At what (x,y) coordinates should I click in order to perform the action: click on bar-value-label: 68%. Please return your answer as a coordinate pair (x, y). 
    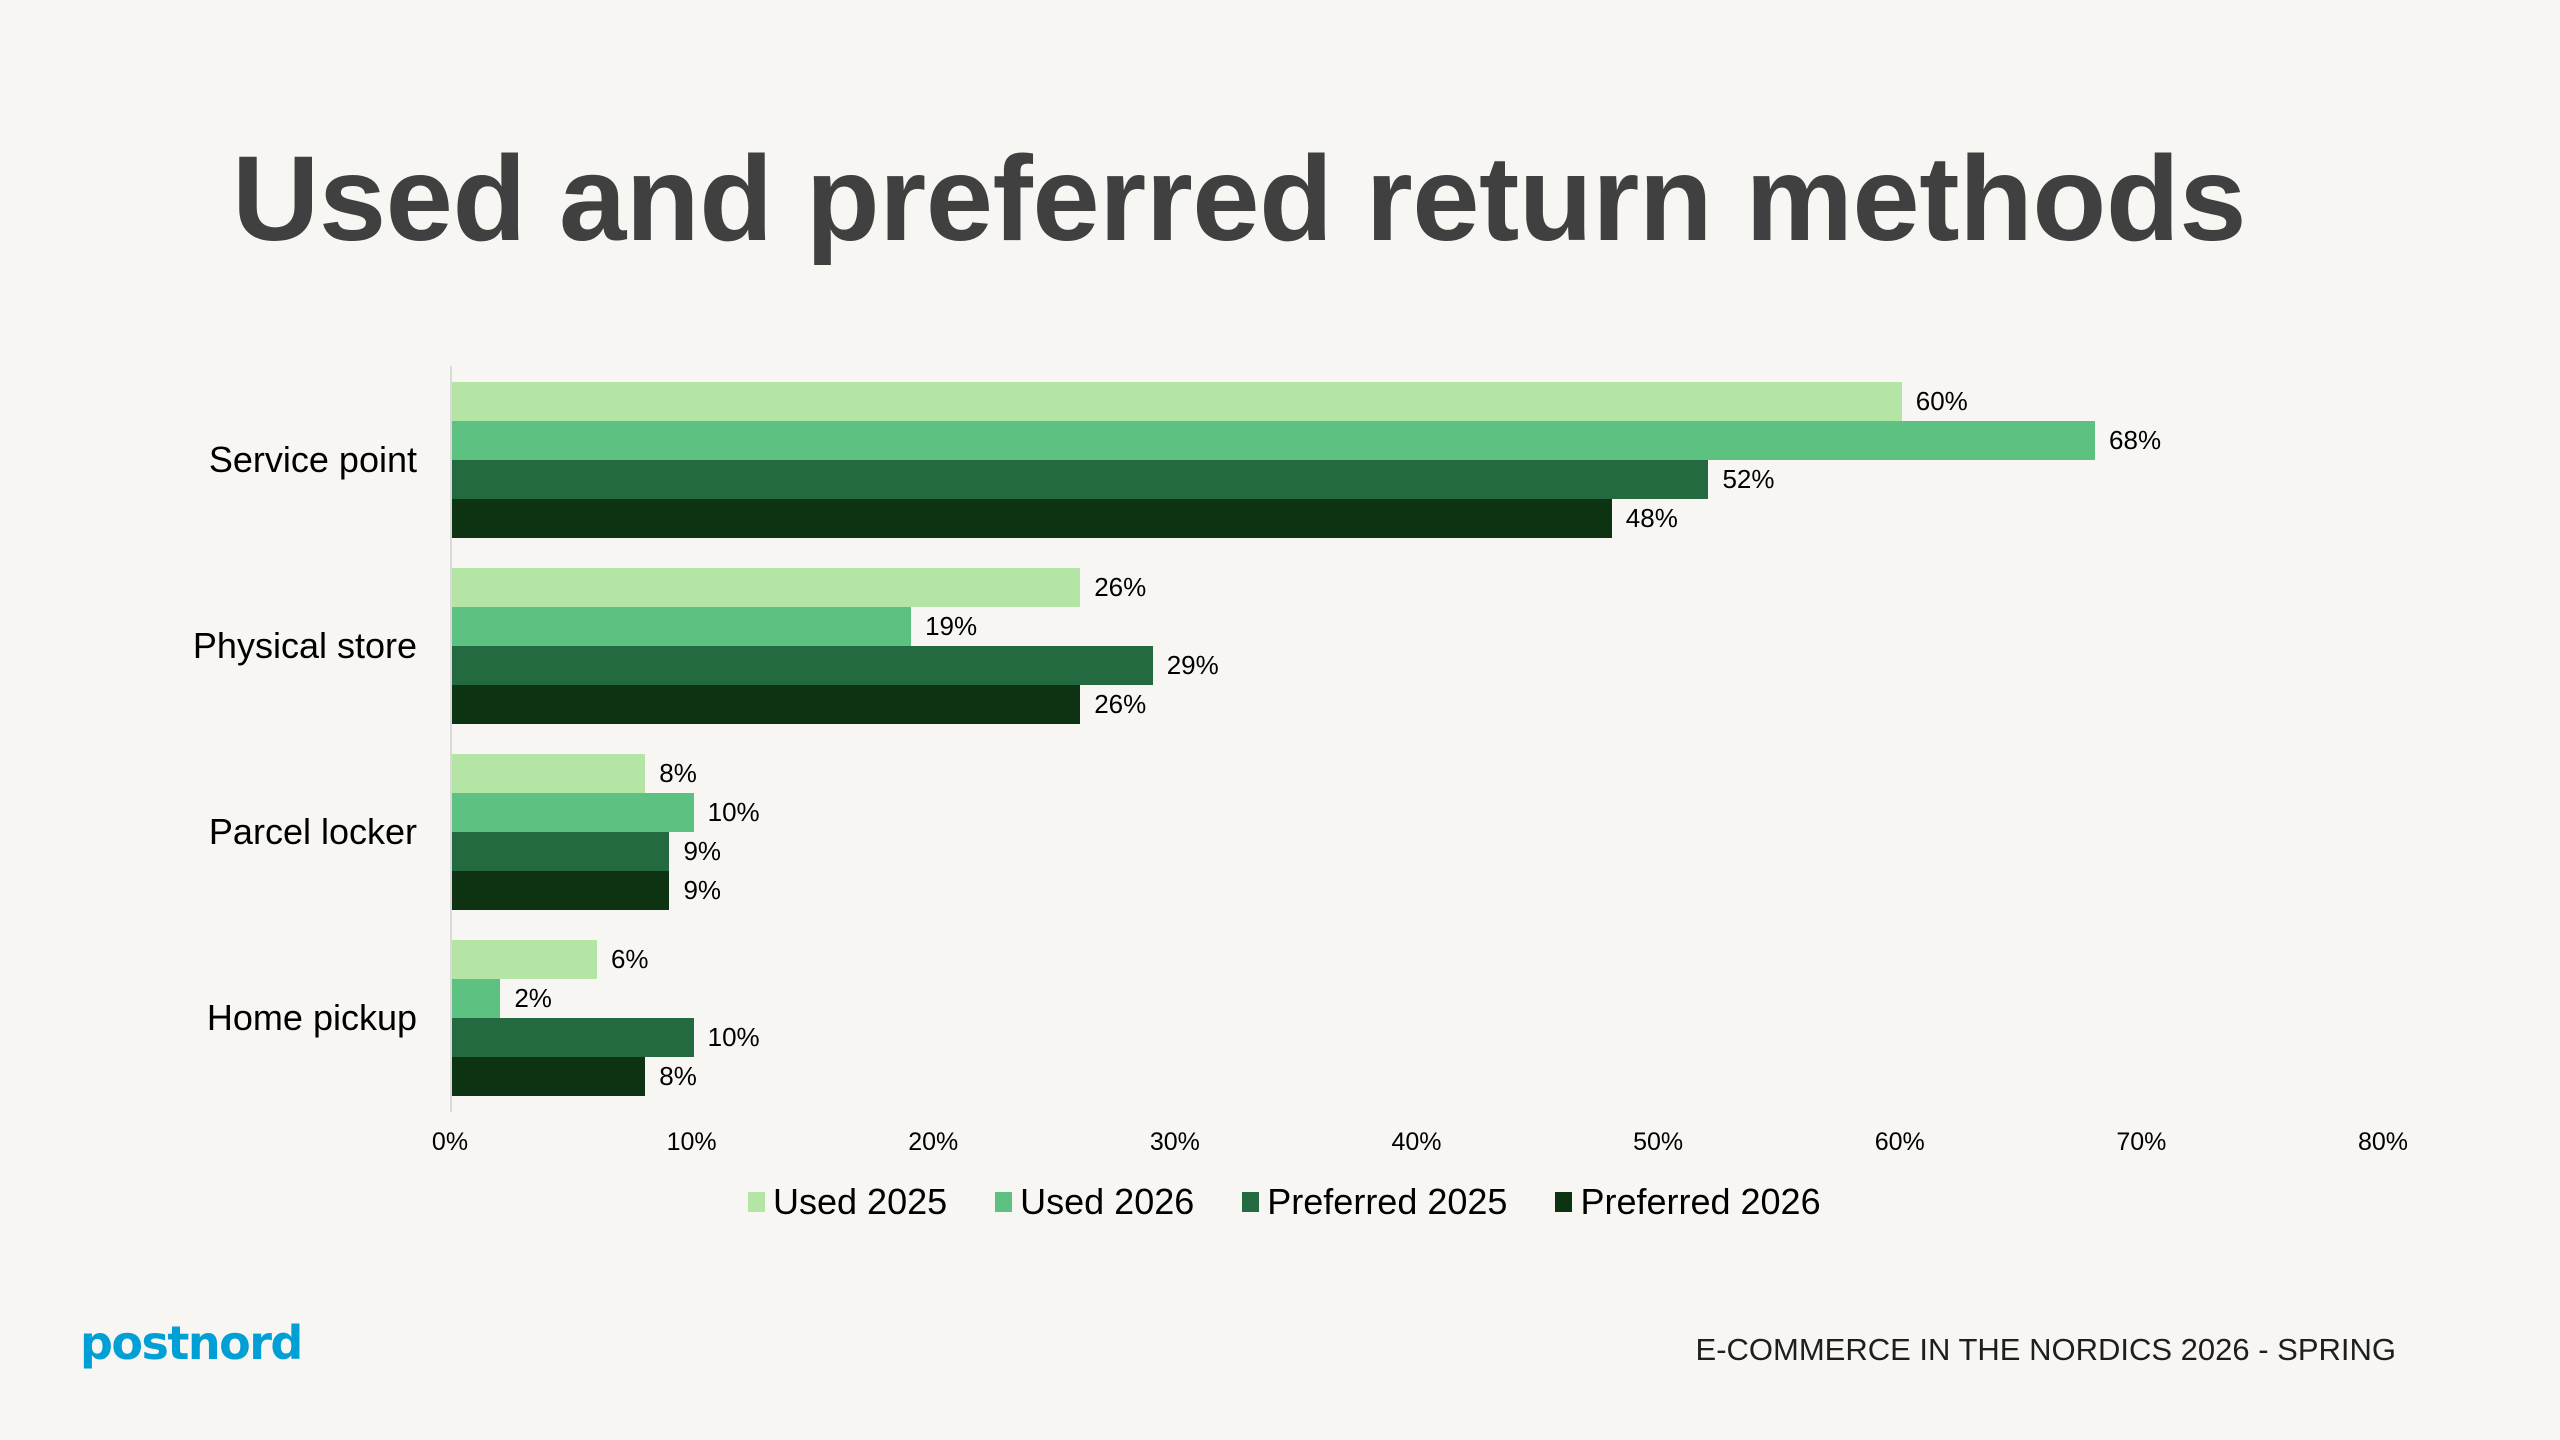
    Looking at the image, I should click on (2135, 440).